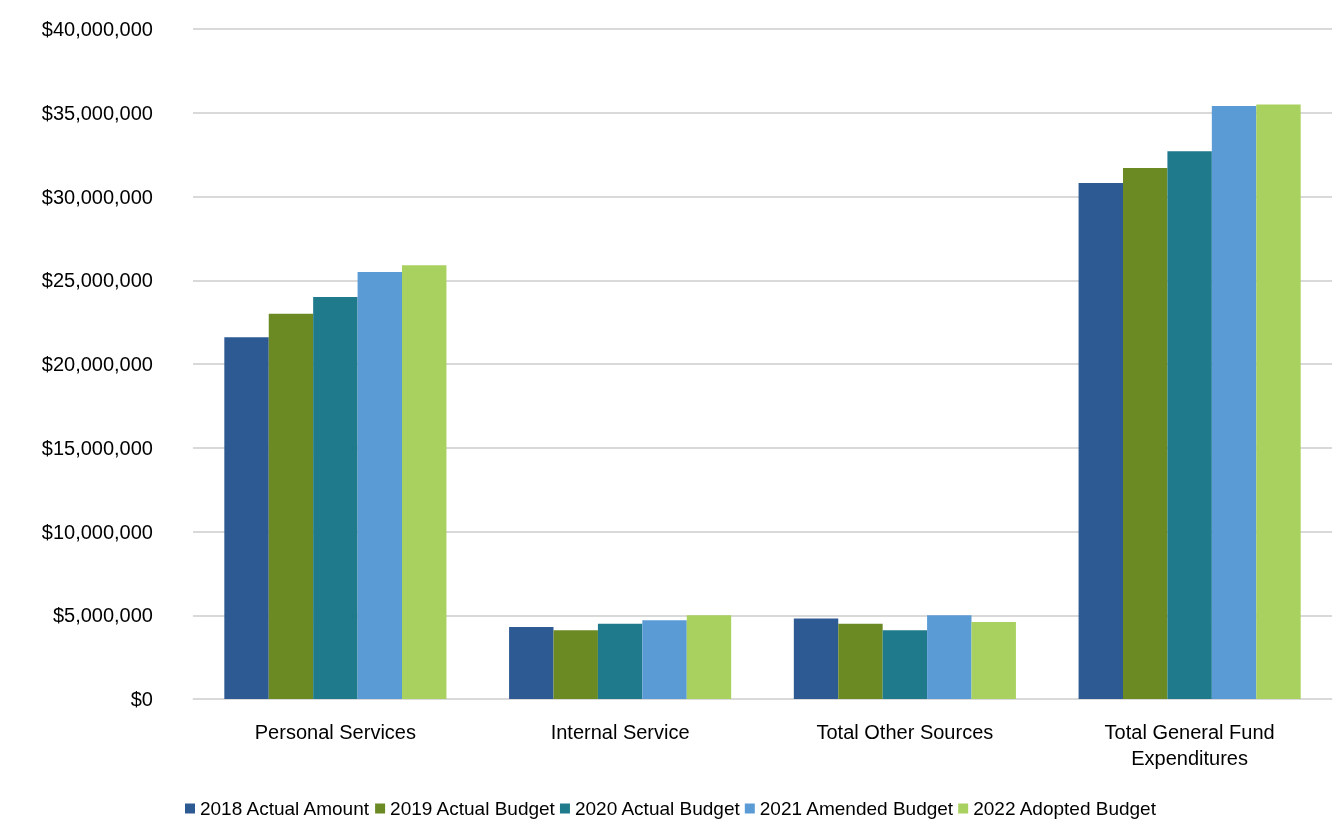  What do you see at coordinates (856, 808) in the screenshot?
I see `legend-label: 2021 Amended Budget` at bounding box center [856, 808].